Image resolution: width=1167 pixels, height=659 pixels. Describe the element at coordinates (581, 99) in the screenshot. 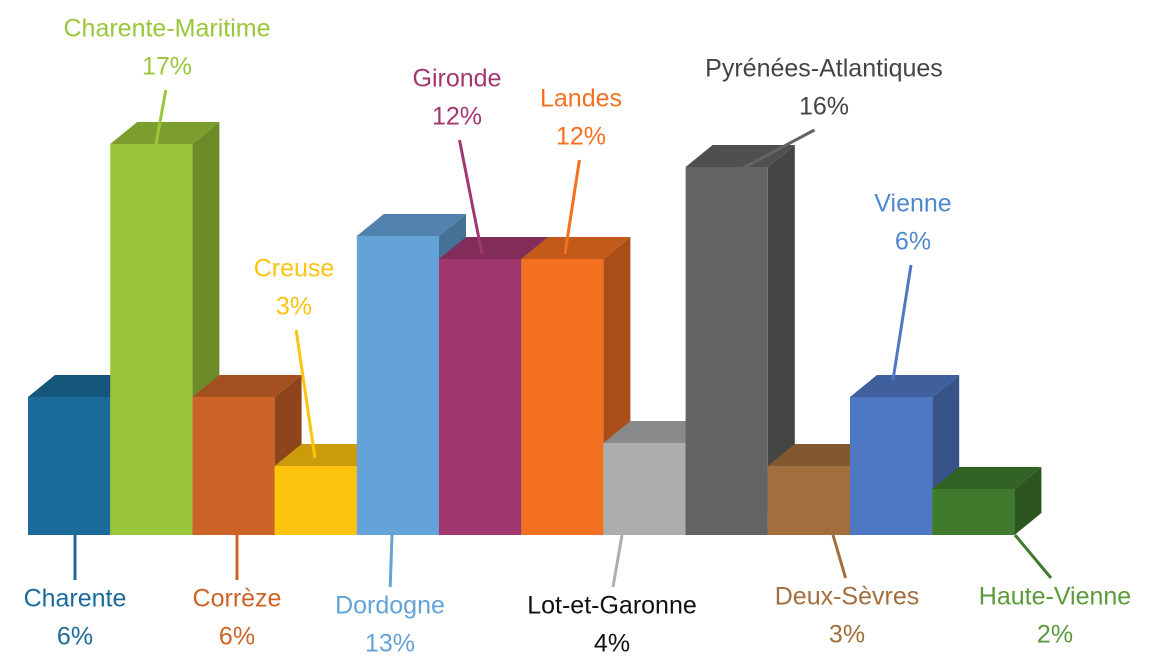

I see `category-label: Landes` at that location.